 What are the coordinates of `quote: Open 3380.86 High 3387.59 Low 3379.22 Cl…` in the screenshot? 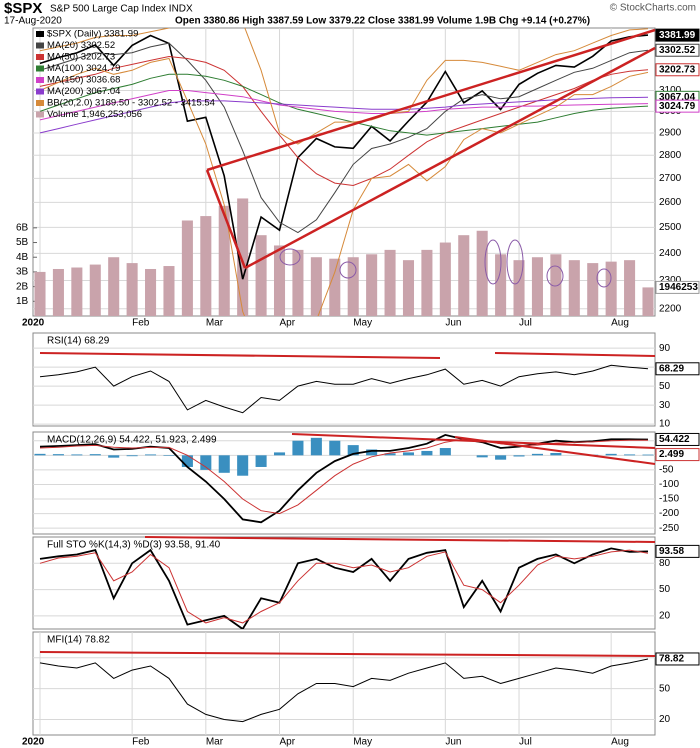 It's located at (382, 21).